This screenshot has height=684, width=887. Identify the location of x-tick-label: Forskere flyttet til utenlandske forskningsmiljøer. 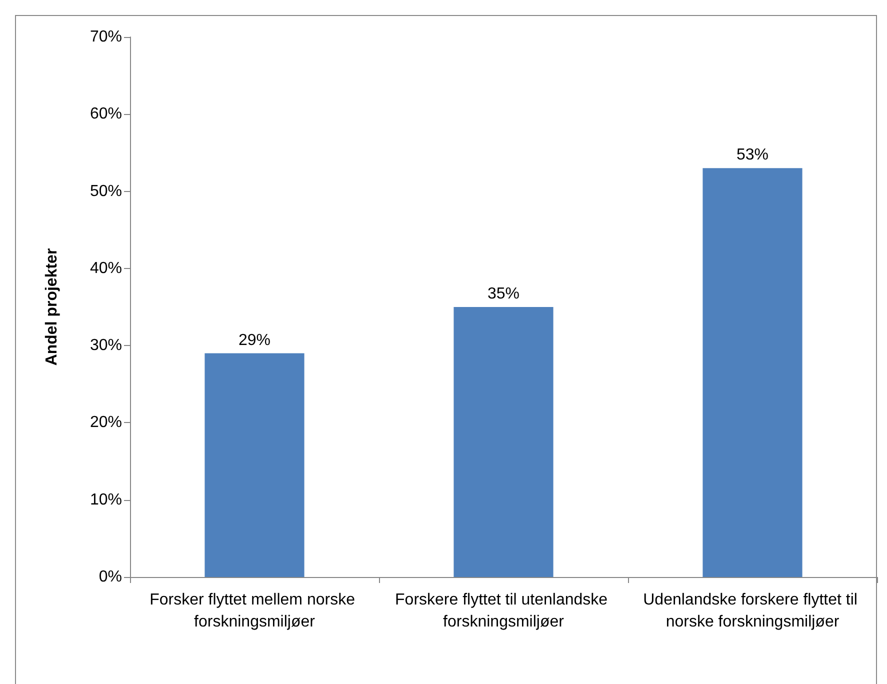
(503, 611).